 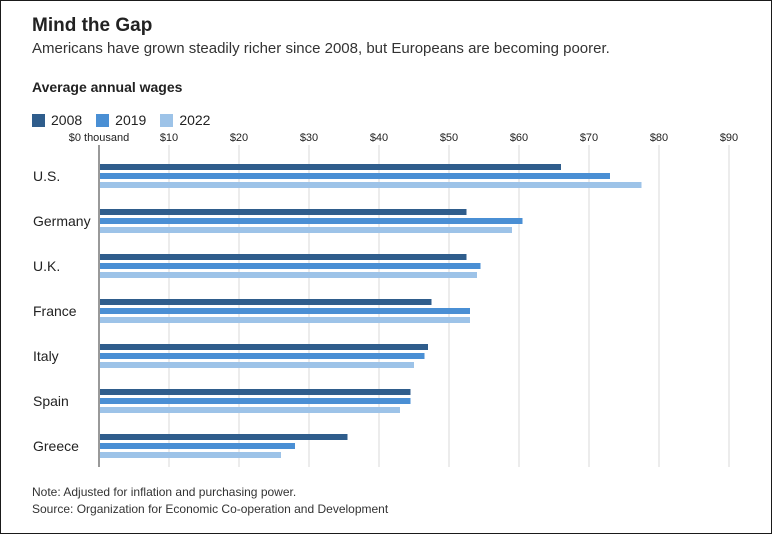 What do you see at coordinates (92, 25) in the screenshot?
I see `chart-title: Mind the Gap` at bounding box center [92, 25].